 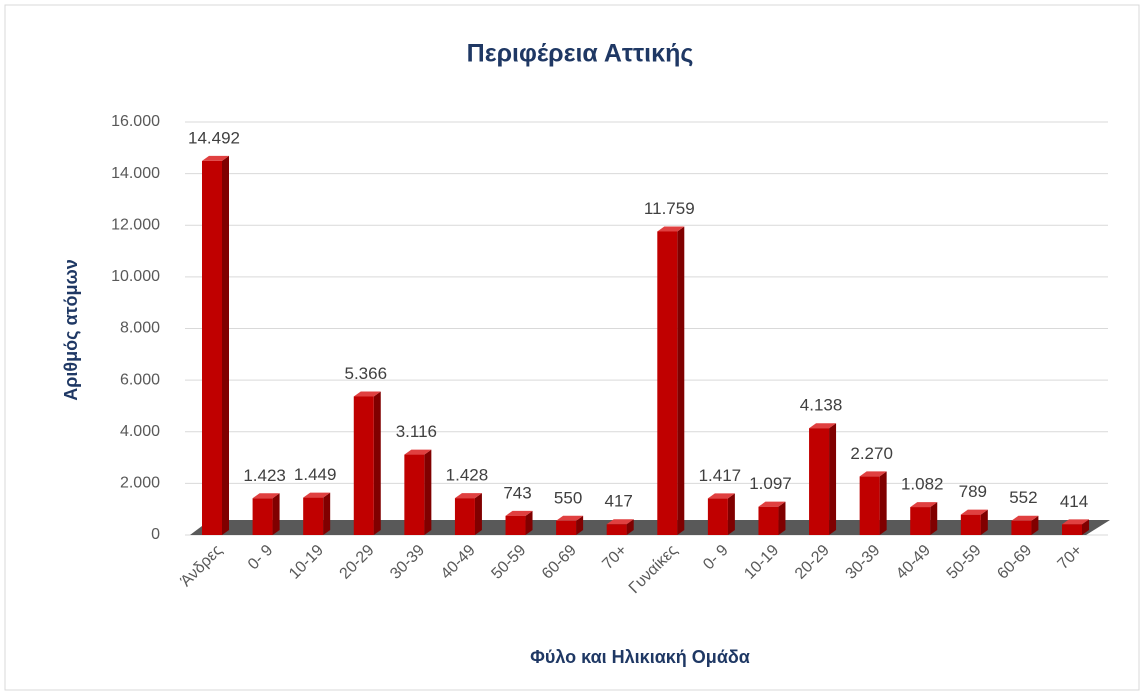 I want to click on x-axis-label: Φύλο και Ηλικιακή Ομάδα, so click(x=640, y=657).